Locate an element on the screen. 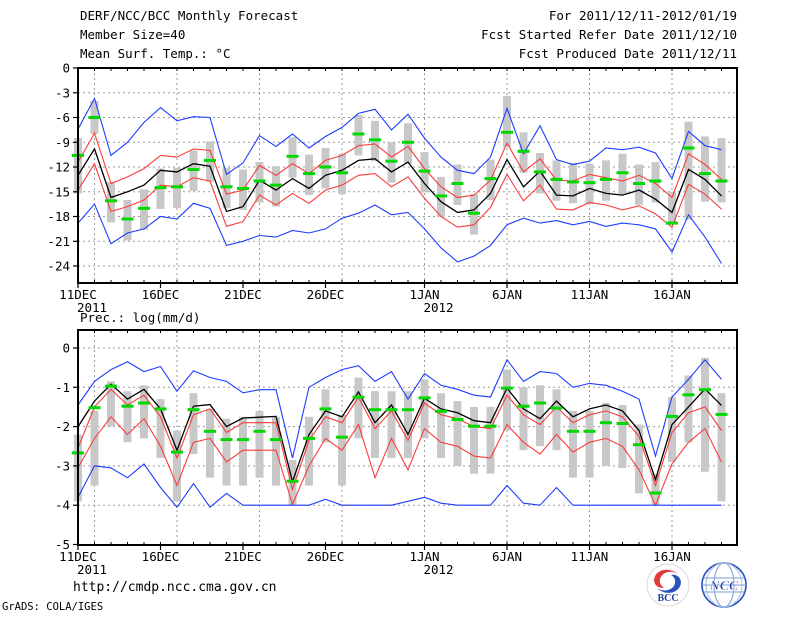 This screenshot has height=618, width=800. bcc-logo-red-swirl is located at coordinates (666, 578).